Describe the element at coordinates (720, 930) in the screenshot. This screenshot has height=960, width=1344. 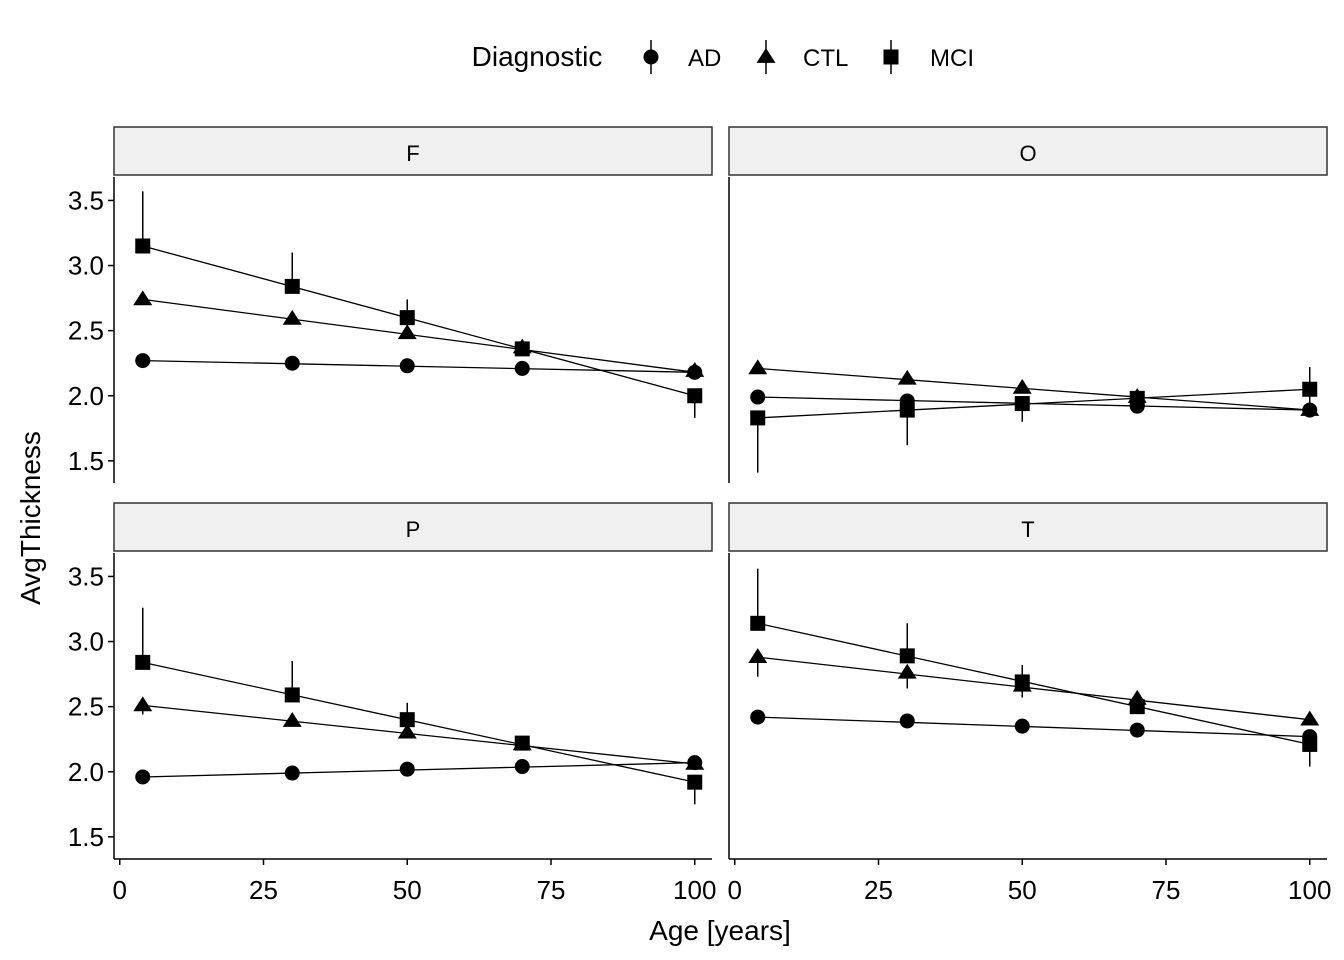
I see `x-axis-title: Age [years]` at that location.